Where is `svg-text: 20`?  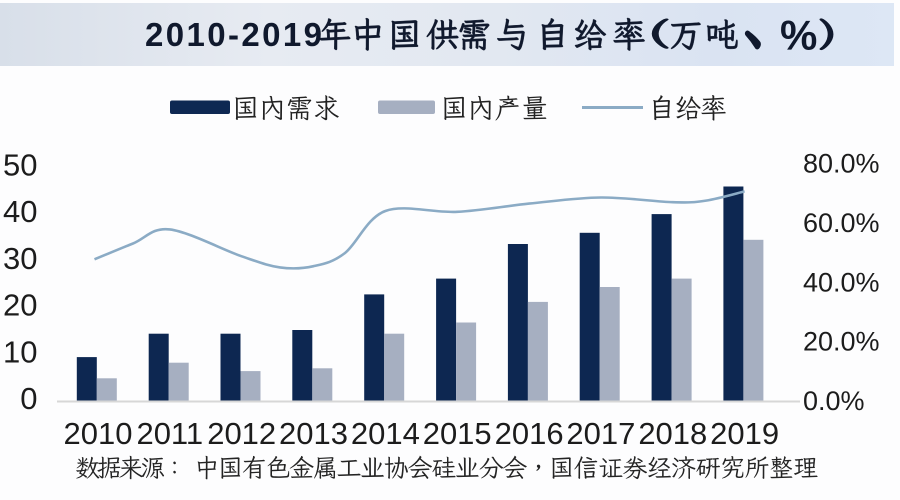
svg-text: 20 is located at coordinates (20, 305).